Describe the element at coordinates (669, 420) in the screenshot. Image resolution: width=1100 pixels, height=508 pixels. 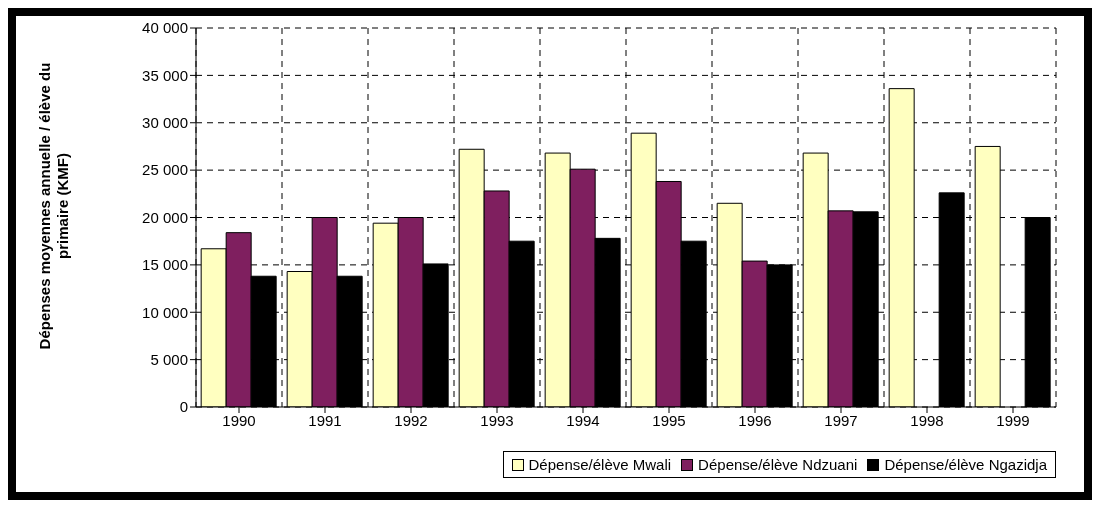
I see `x-tick-label: 1995` at that location.